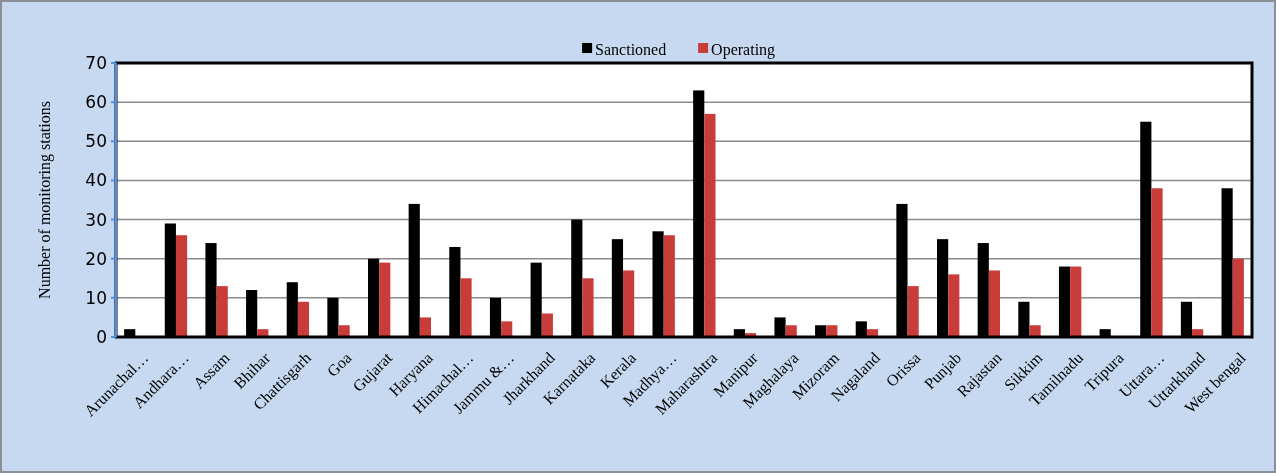 The image size is (1276, 473). Describe the element at coordinates (96, 258) in the screenshot. I see `y-tick-label: 20` at that location.